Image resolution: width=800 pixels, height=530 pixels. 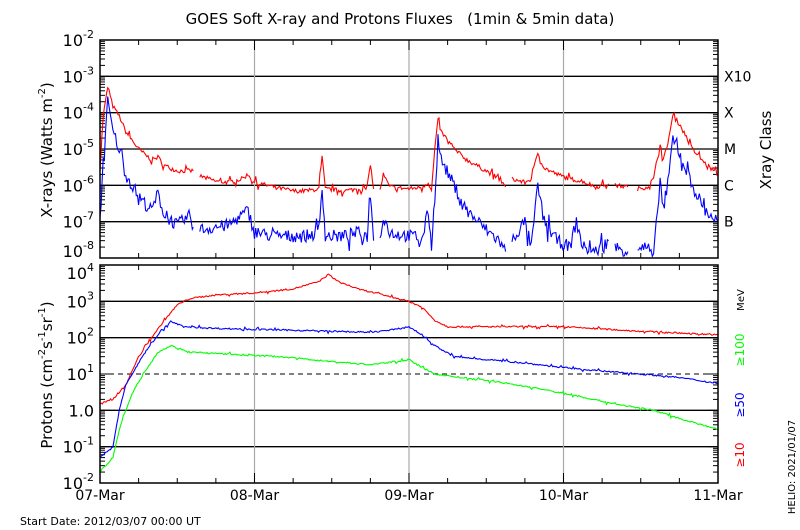 I want to click on legend-ge50: ≥50, so click(x=740, y=404).